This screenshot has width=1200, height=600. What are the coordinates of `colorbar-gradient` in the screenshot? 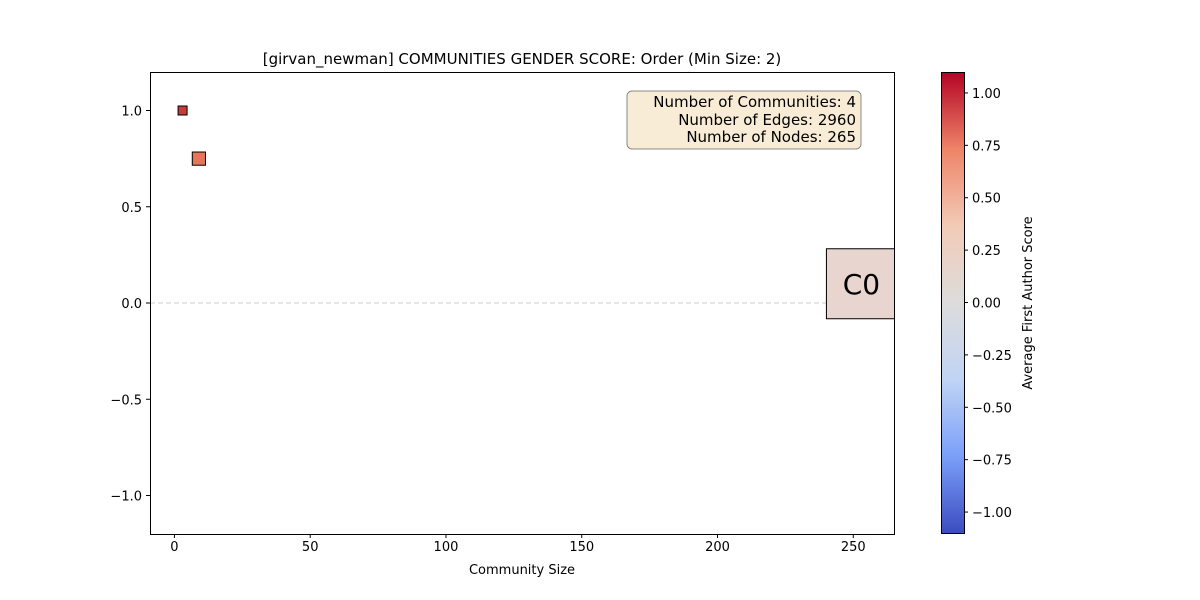 It's located at (953, 303).